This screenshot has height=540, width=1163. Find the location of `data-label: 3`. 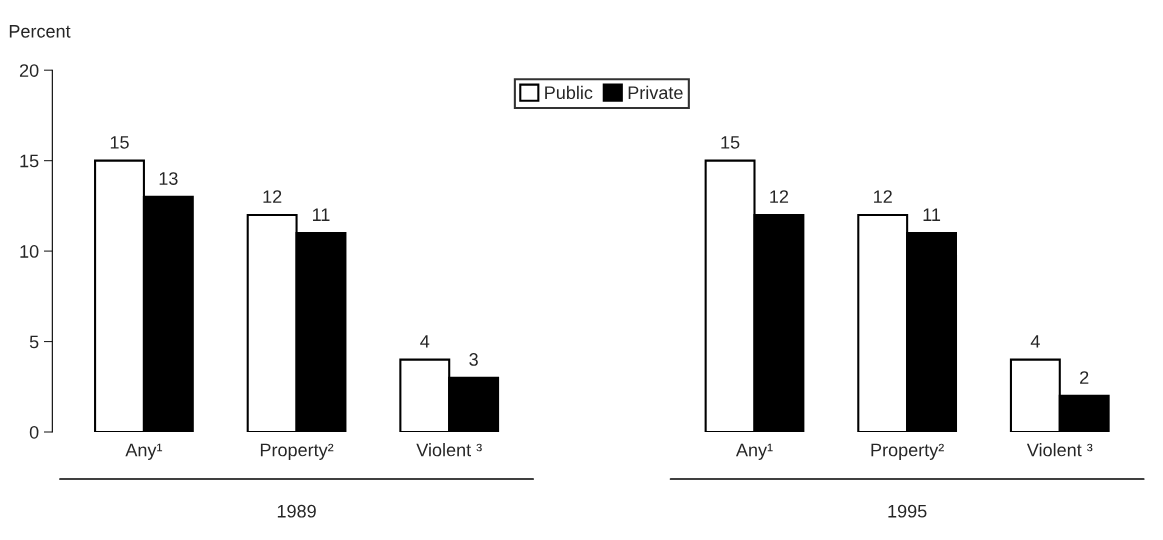

data-label: 3 is located at coordinates (473, 359).